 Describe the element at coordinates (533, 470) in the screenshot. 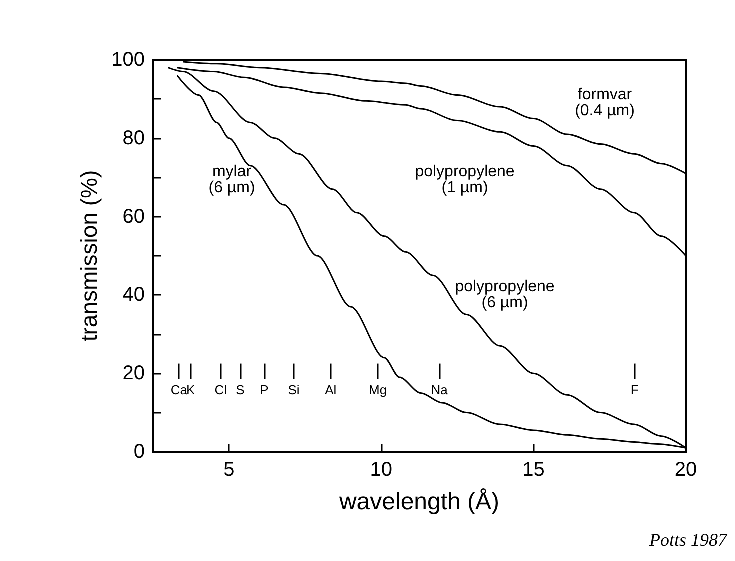

I see `x-tick-label: 15` at that location.